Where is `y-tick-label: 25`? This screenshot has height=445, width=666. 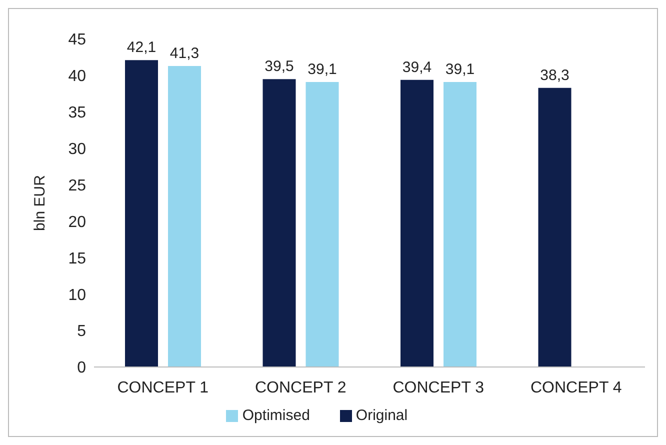
y-tick-label: 25 is located at coordinates (77, 185).